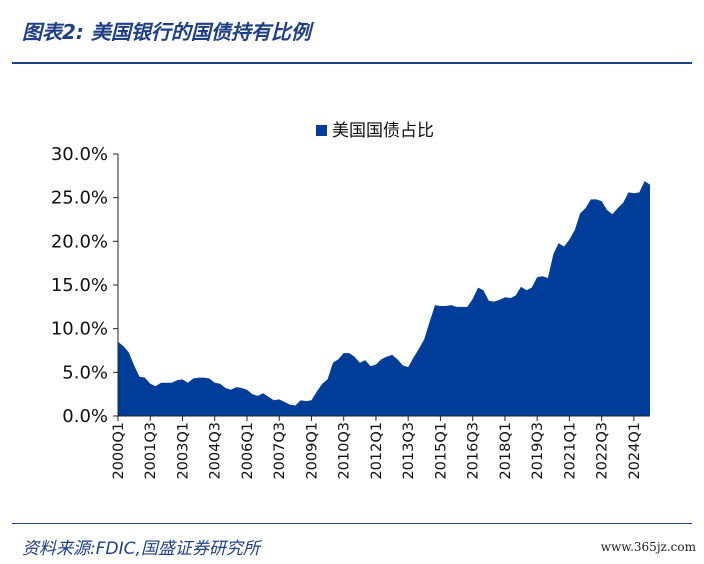  What do you see at coordinates (648, 547) in the screenshot?
I see `watermark: www.365jz.com` at bounding box center [648, 547].